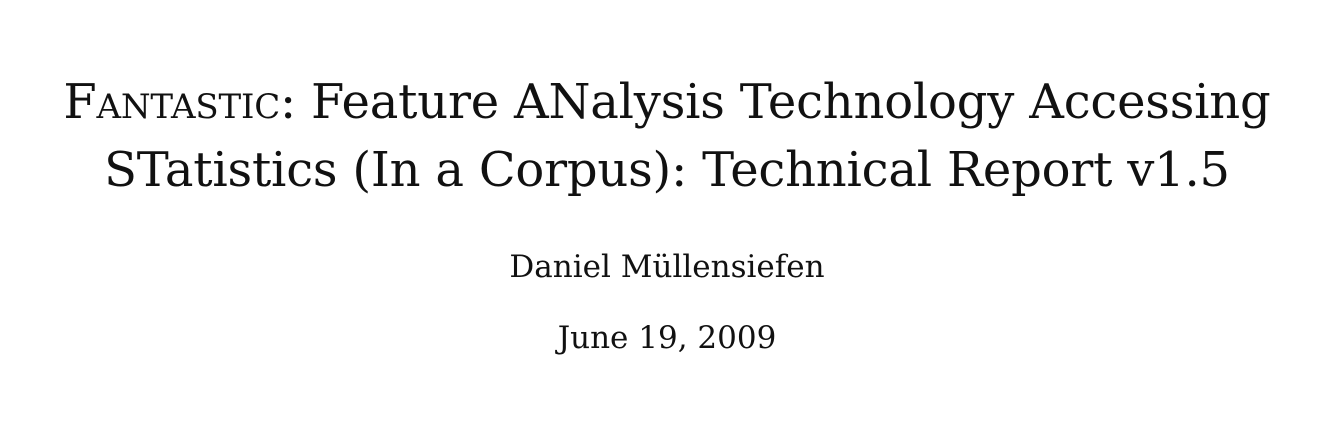 This screenshot has width=1334, height=422. I want to click on title-line-1-text: : Feature ANalysis Technology Accessing, so click(775, 102).